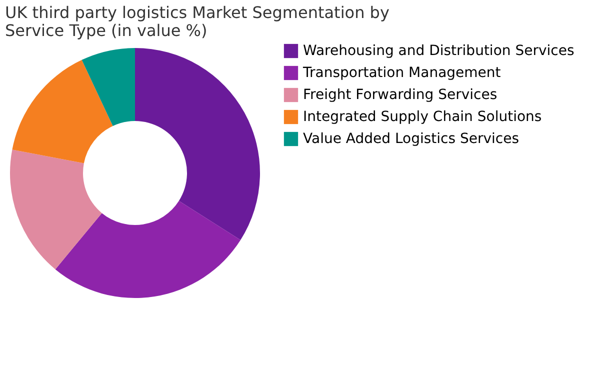  What do you see at coordinates (411, 139) in the screenshot?
I see `legend-label: Value Added Logistics Services` at bounding box center [411, 139].